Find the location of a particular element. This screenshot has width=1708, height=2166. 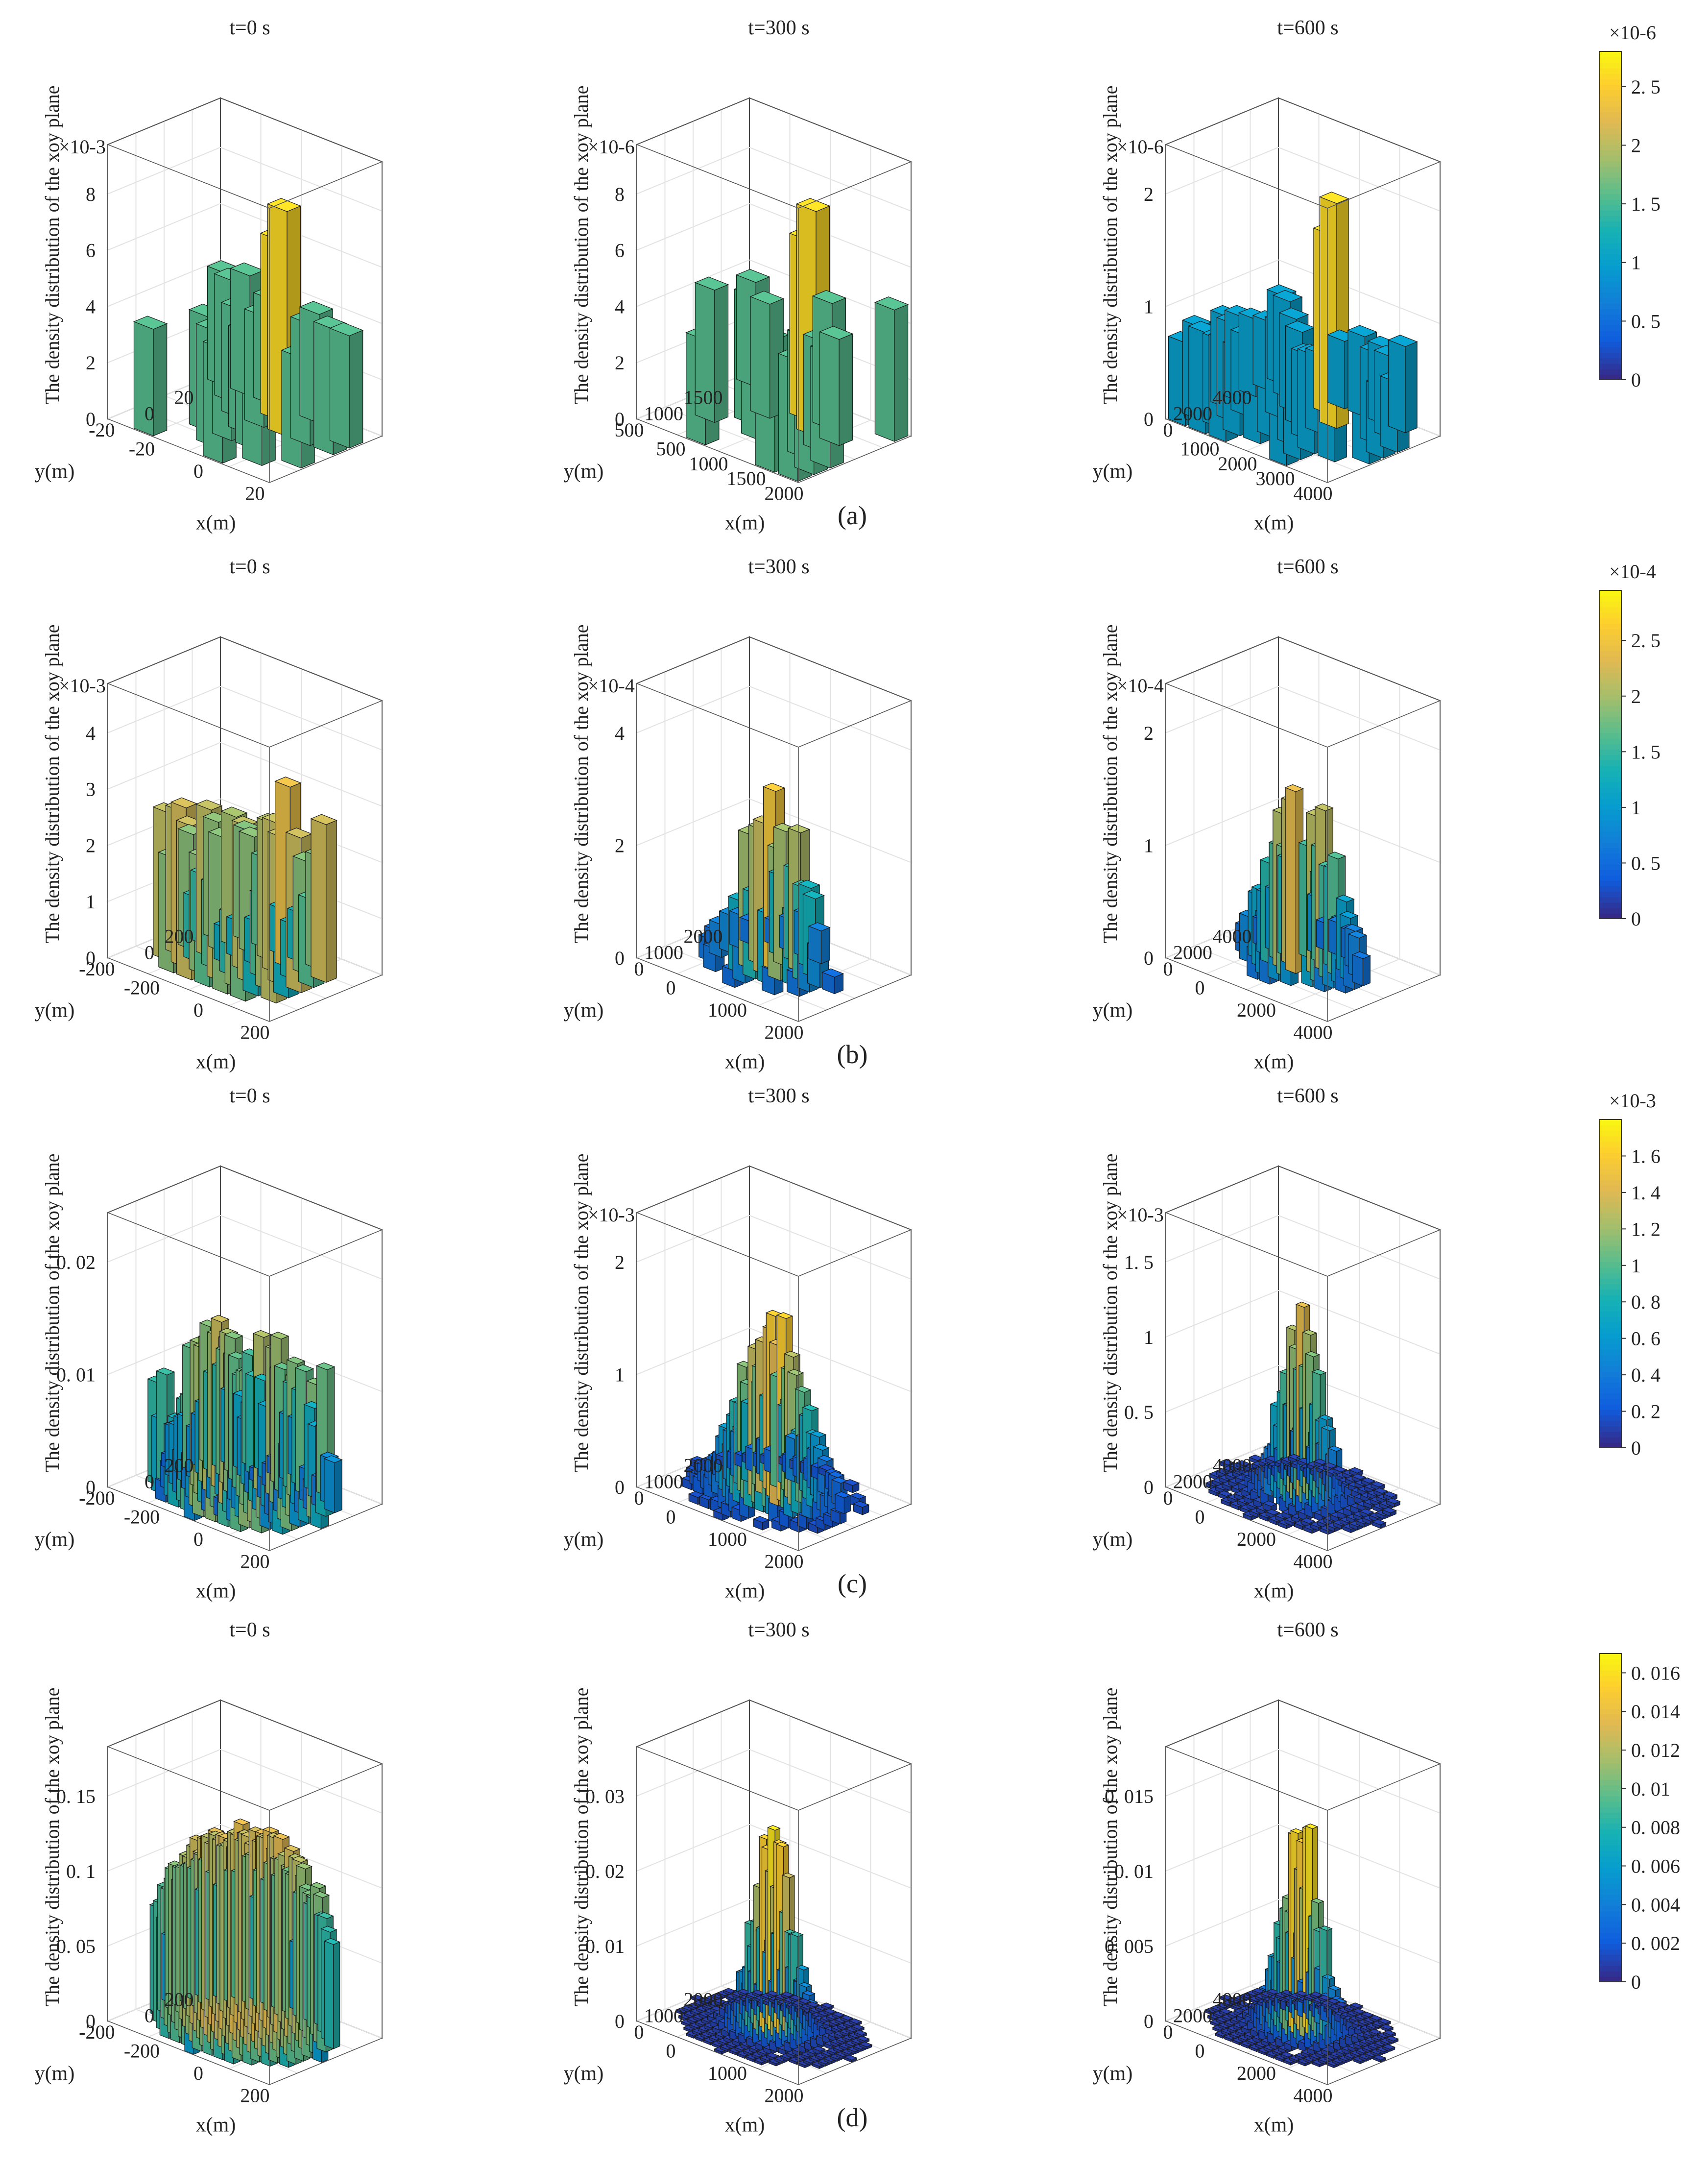

y-tick-label: 4000 is located at coordinates (1232, 1465).